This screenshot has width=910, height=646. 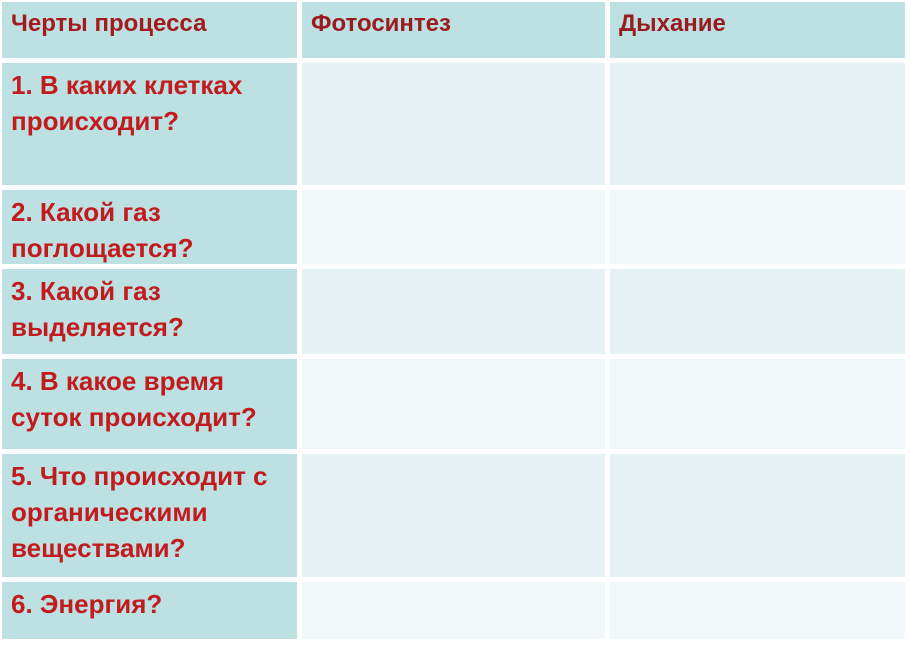 I want to click on header-cell-respiration: Дыхание, so click(x=757, y=30).